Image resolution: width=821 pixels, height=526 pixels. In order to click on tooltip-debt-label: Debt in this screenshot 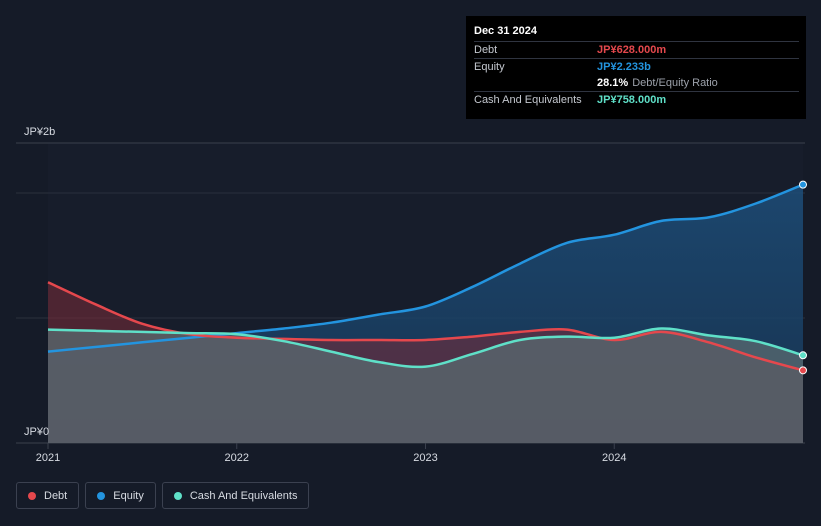, I will do `click(486, 50)`.